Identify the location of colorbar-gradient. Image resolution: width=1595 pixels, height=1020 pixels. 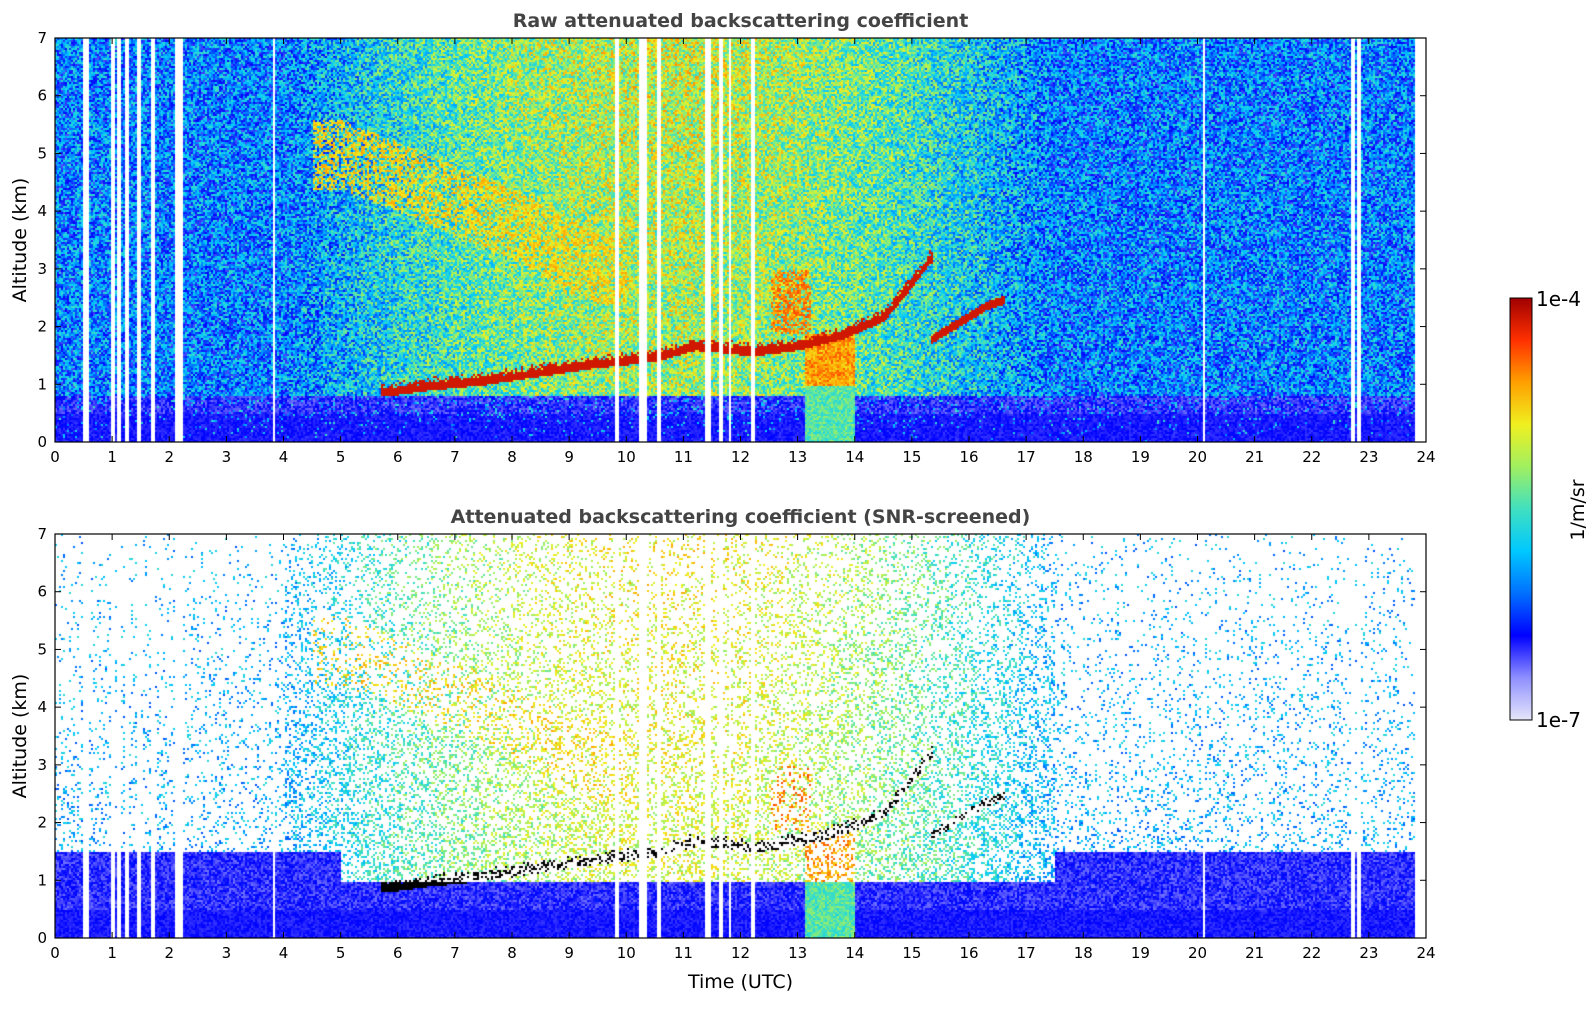
(1521, 509).